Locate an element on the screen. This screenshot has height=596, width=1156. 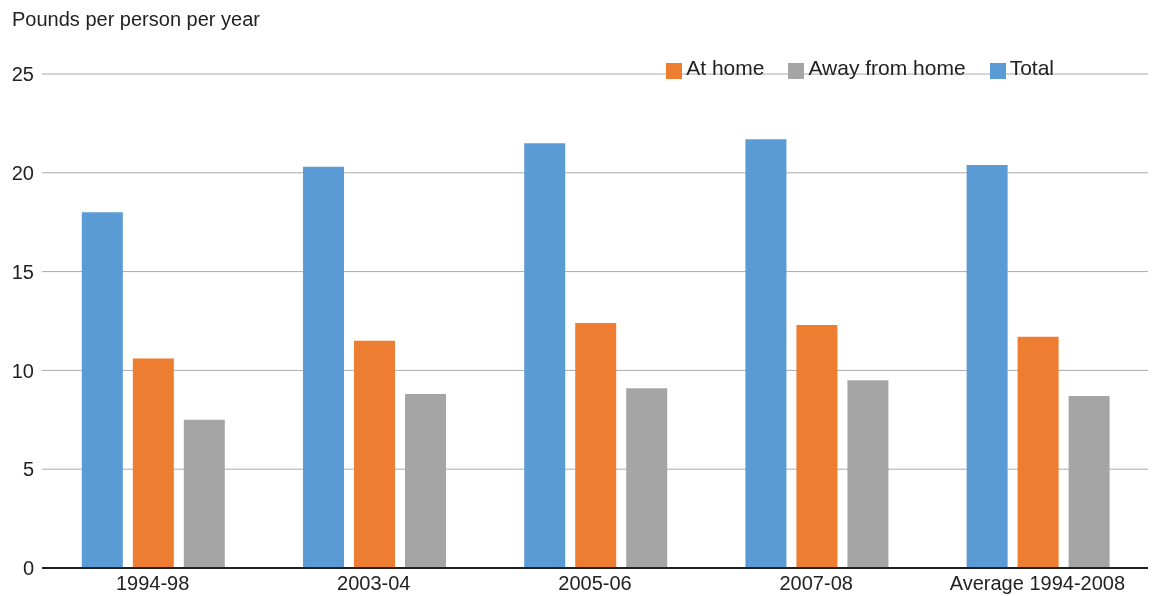
x-tick-label: 2005-06 is located at coordinates (595, 583).